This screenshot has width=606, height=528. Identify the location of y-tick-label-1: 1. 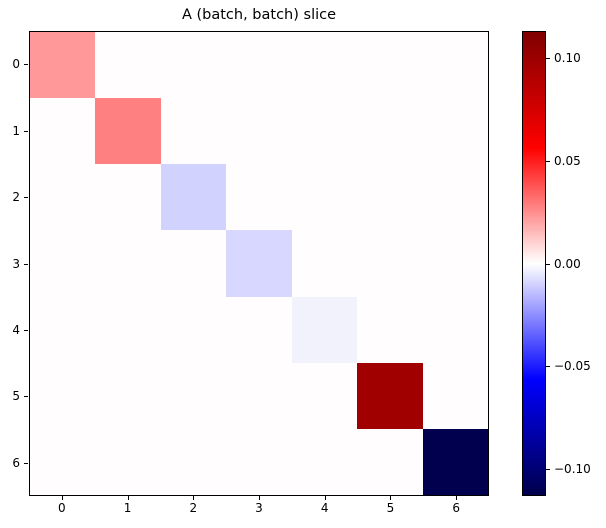
(16, 130).